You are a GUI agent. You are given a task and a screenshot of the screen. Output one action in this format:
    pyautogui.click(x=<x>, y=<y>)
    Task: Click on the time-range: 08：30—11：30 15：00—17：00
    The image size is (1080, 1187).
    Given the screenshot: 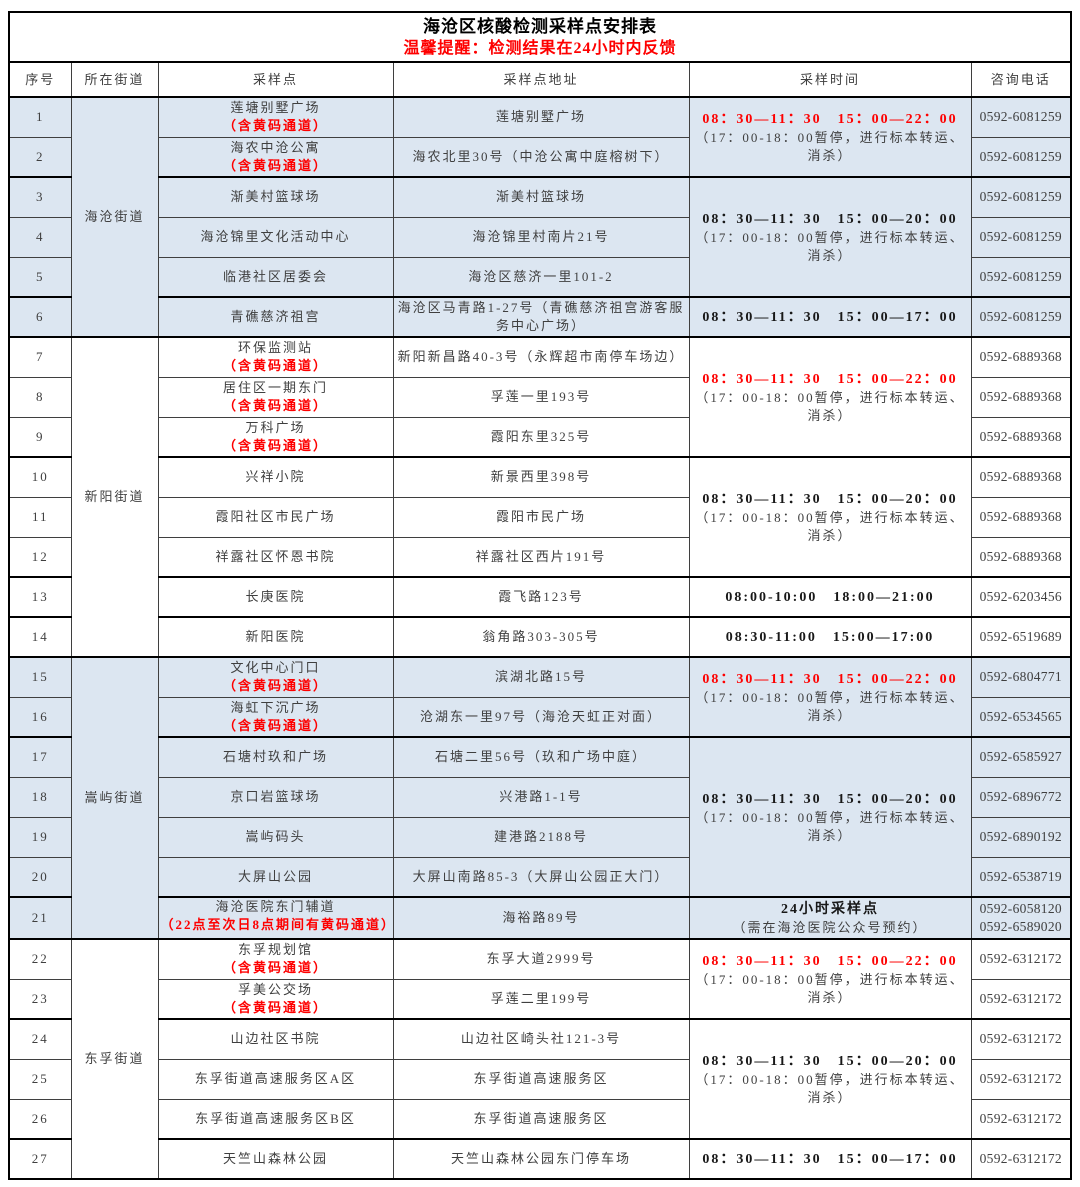 What is the action you would take?
    pyautogui.click(x=830, y=1159)
    